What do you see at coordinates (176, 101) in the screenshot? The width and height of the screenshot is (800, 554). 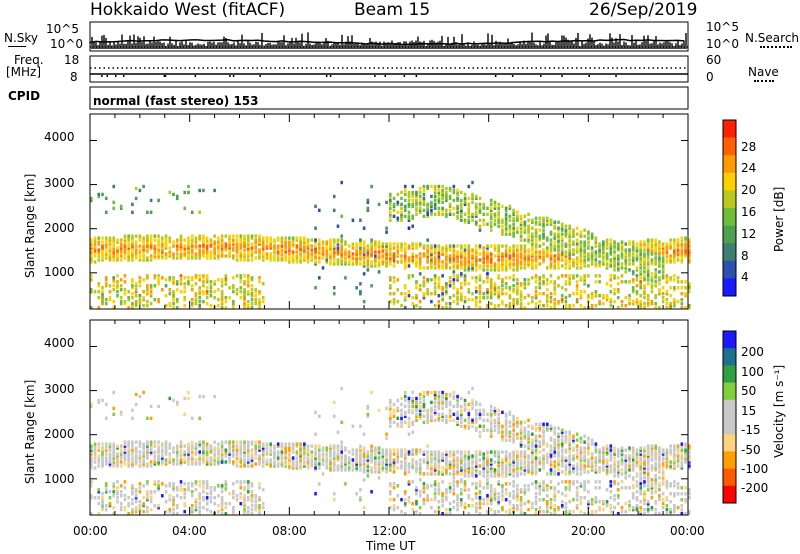 I see `cpid-value: normal (fast stereo) 153` at bounding box center [176, 101].